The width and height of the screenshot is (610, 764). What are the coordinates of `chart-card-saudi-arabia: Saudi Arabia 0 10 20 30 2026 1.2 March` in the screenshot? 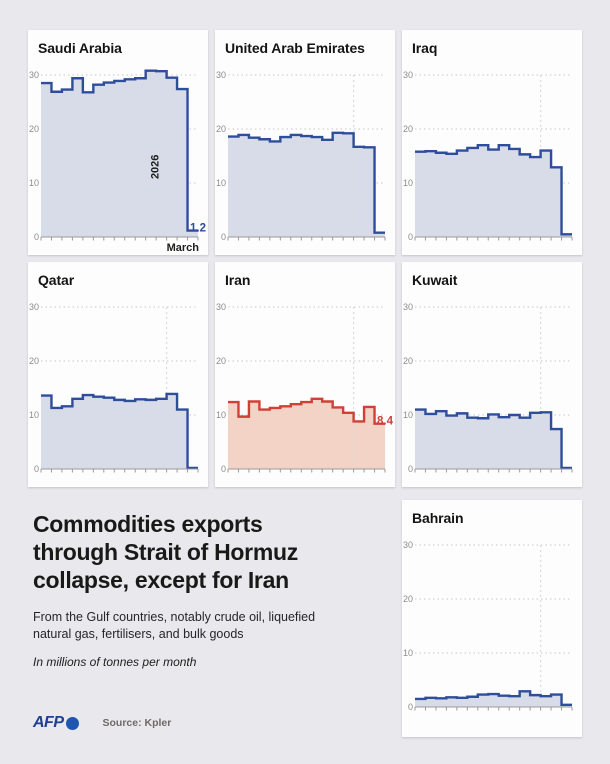 It's located at (118, 142).